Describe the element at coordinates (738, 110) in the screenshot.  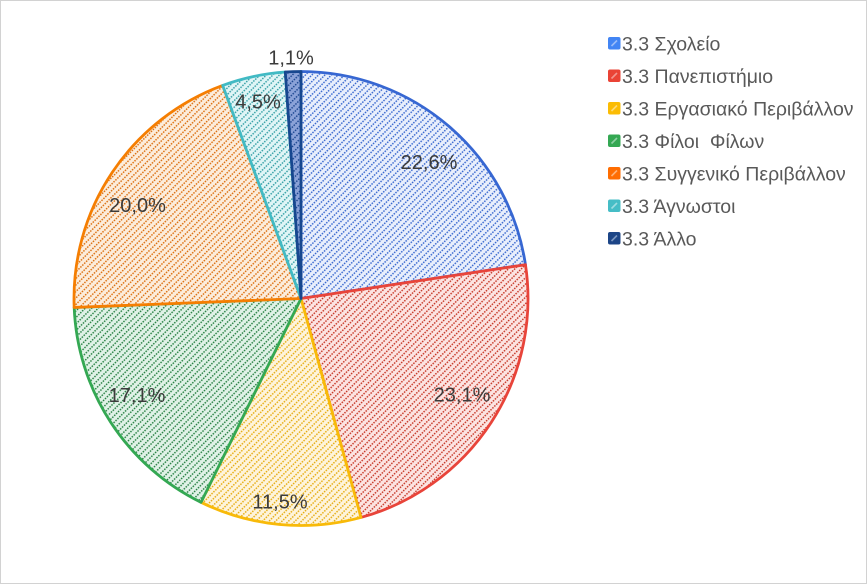
I see `svg-text: 3.3 Εργασιακό Περιβάλλον` at that location.